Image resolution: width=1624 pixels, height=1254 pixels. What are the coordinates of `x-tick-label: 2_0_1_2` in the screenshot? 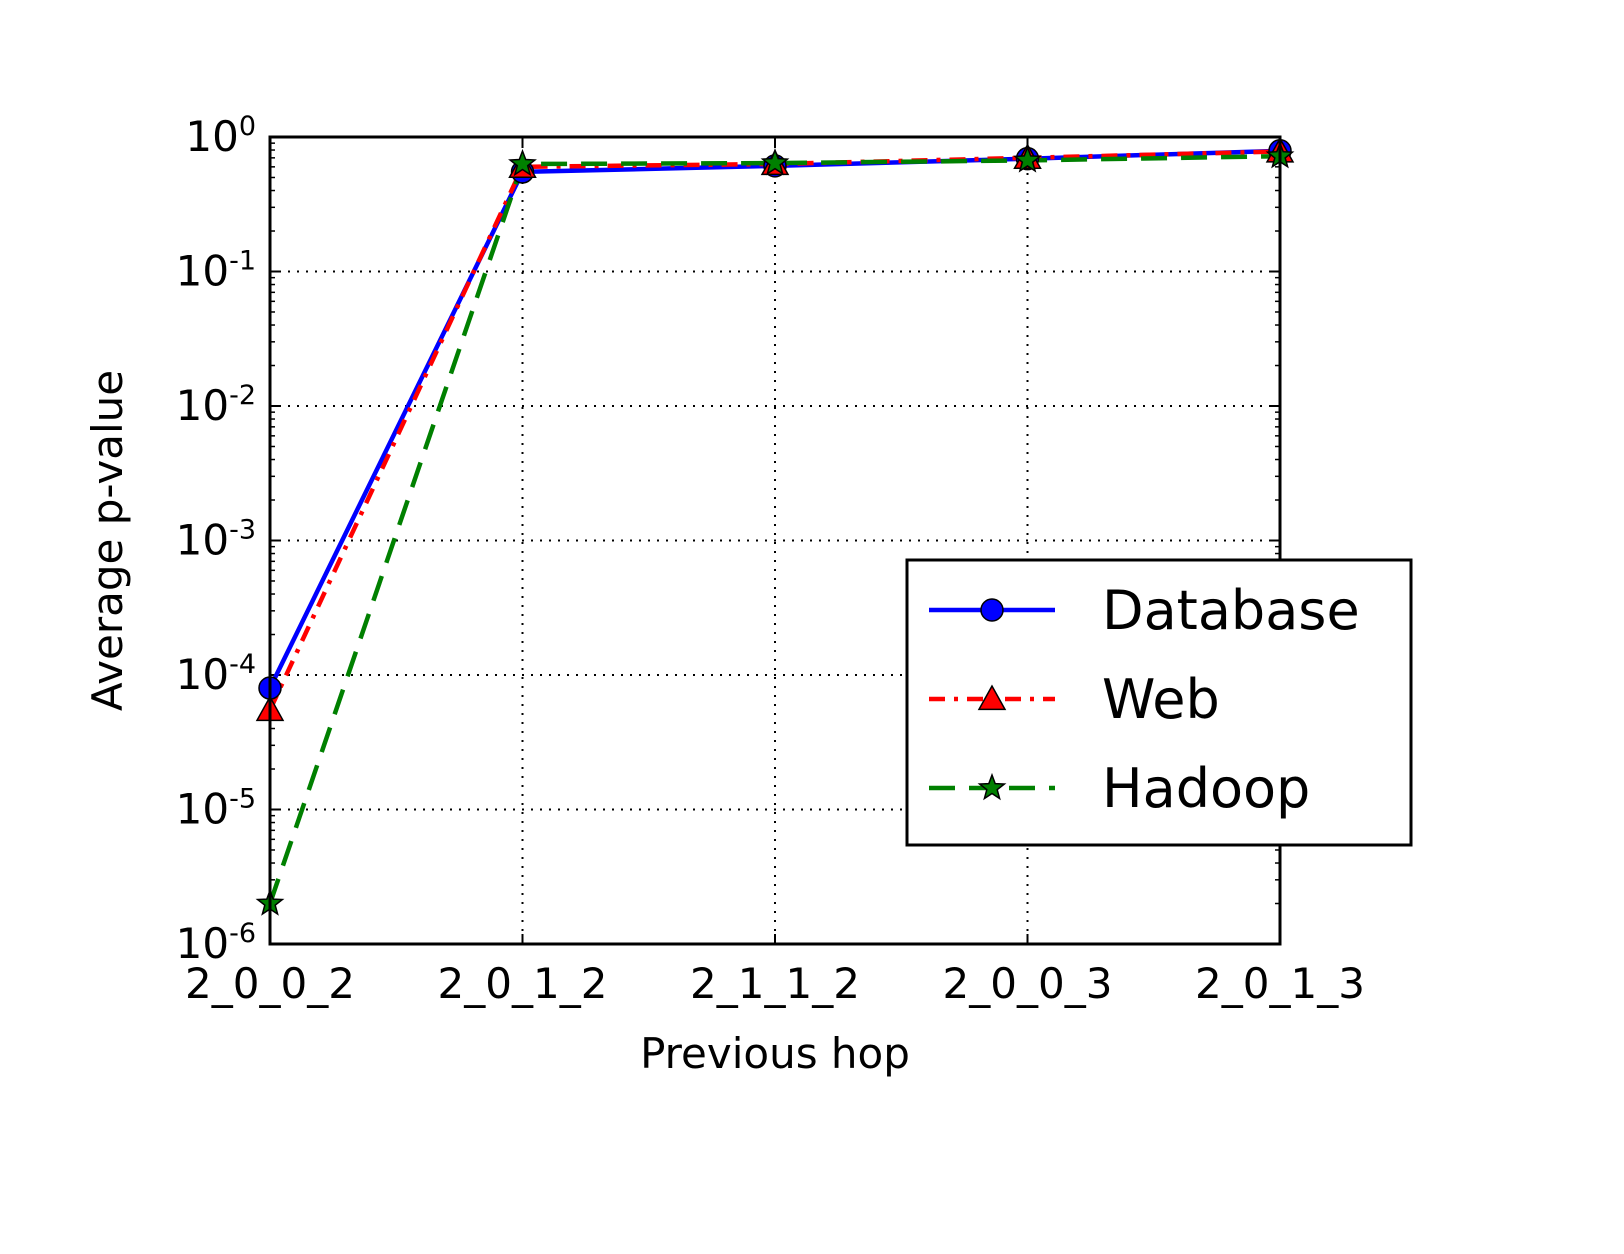 It's located at (523, 983).